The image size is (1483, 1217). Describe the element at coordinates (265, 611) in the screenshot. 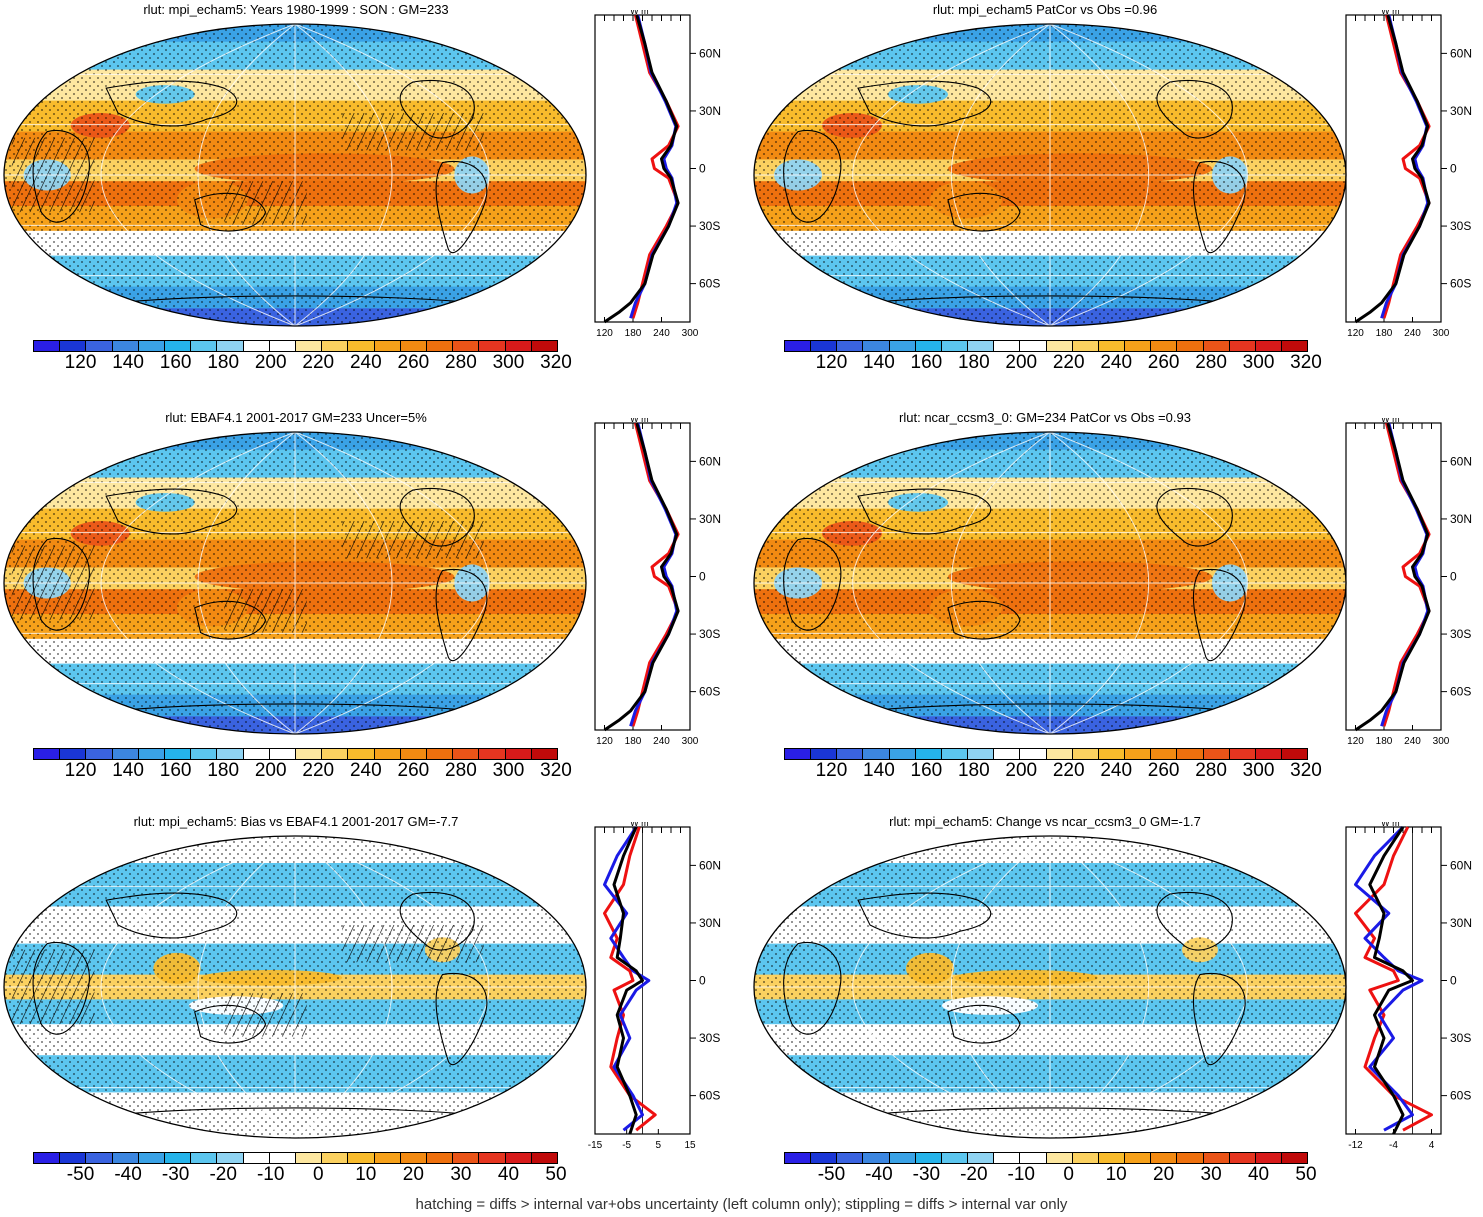

I see `hatching` at that location.